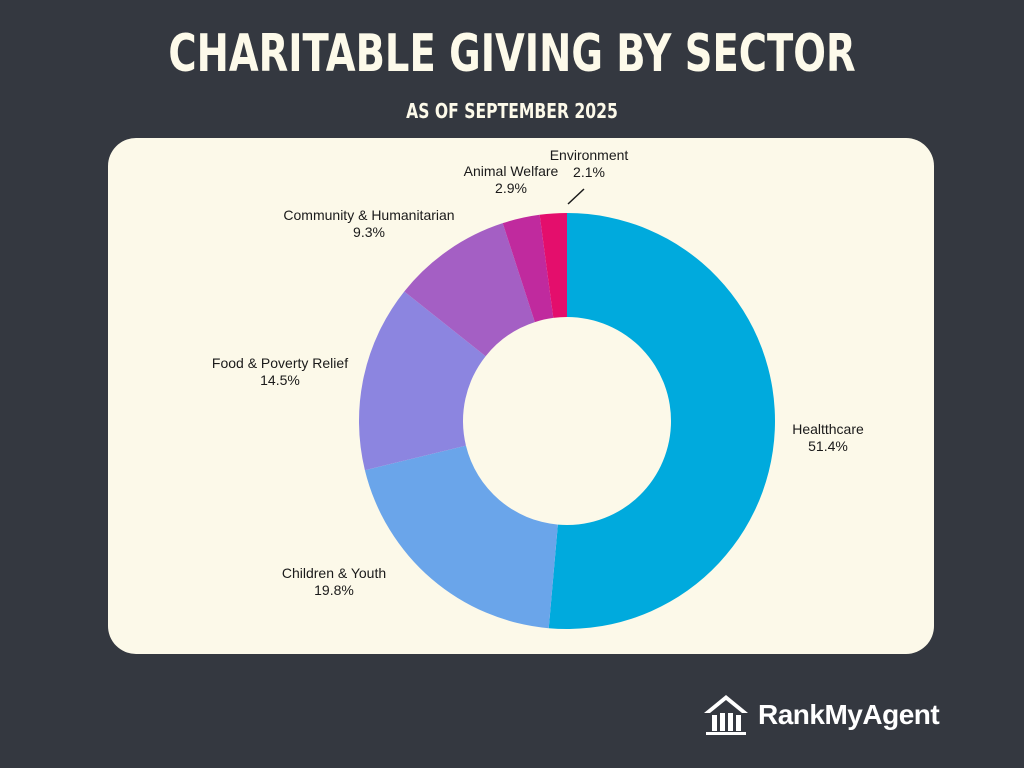 The height and width of the screenshot is (768, 1024). What do you see at coordinates (422, 381) in the screenshot?
I see `slice-food-poverty-relief` at bounding box center [422, 381].